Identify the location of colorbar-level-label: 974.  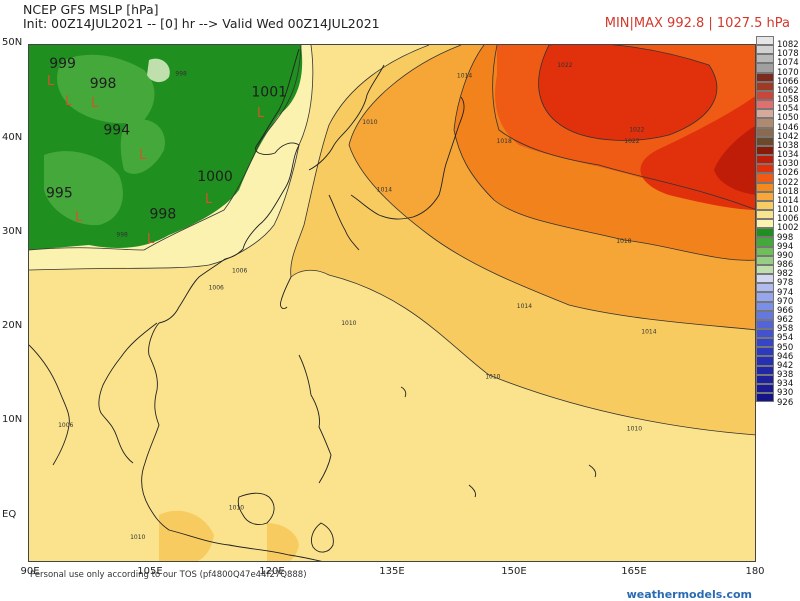
(785, 292).